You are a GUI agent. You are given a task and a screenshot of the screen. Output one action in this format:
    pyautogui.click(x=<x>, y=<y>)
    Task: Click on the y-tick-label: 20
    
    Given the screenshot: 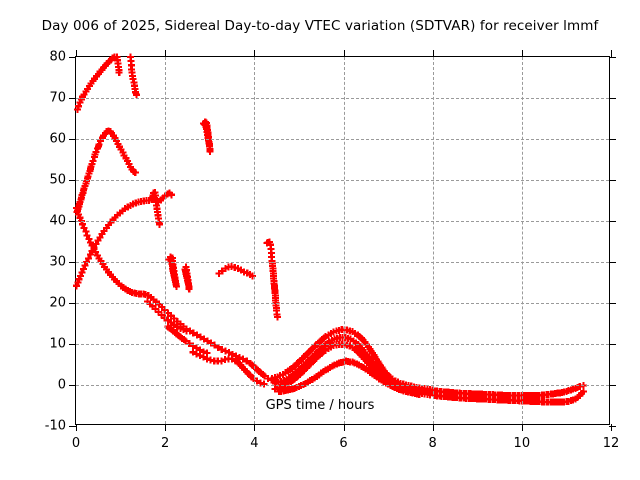 What is the action you would take?
    pyautogui.click(x=57, y=303)
    